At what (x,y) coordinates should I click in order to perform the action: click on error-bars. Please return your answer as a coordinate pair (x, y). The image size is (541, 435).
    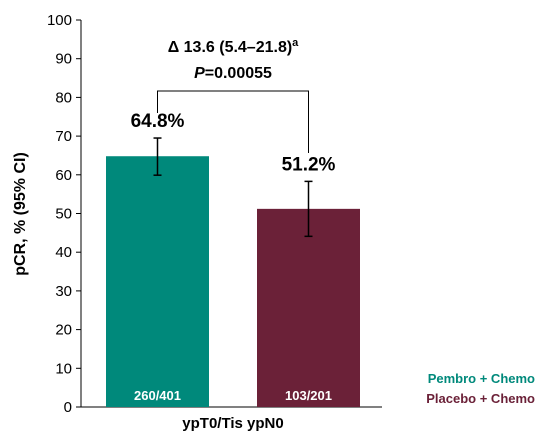
    Looking at the image, I should click on (233, 187).